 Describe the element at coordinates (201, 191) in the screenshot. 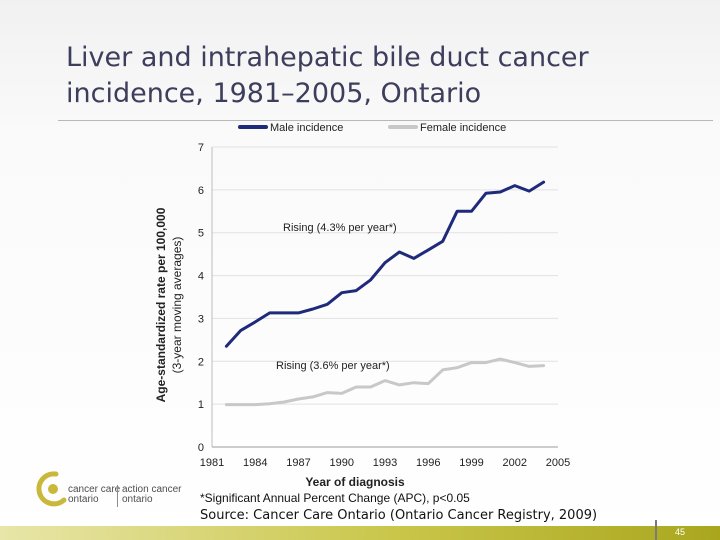

I see `y-tick-label-6: 6` at that location.